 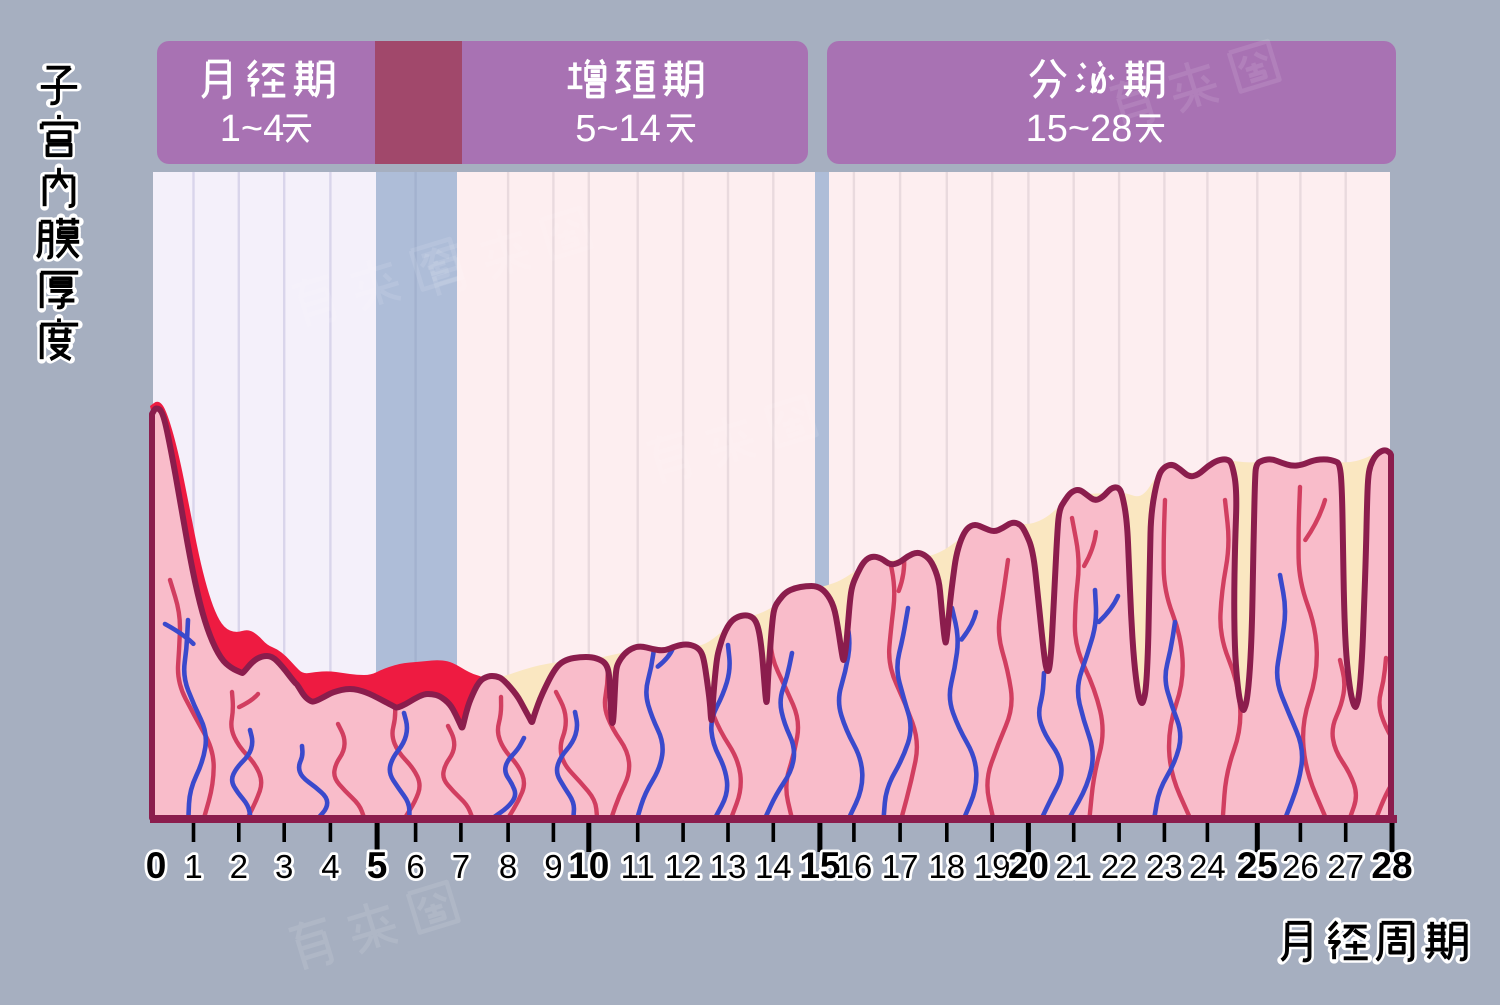 What do you see at coordinates (618, 129) in the screenshot?
I see `svg-text: 5~14` at bounding box center [618, 129].